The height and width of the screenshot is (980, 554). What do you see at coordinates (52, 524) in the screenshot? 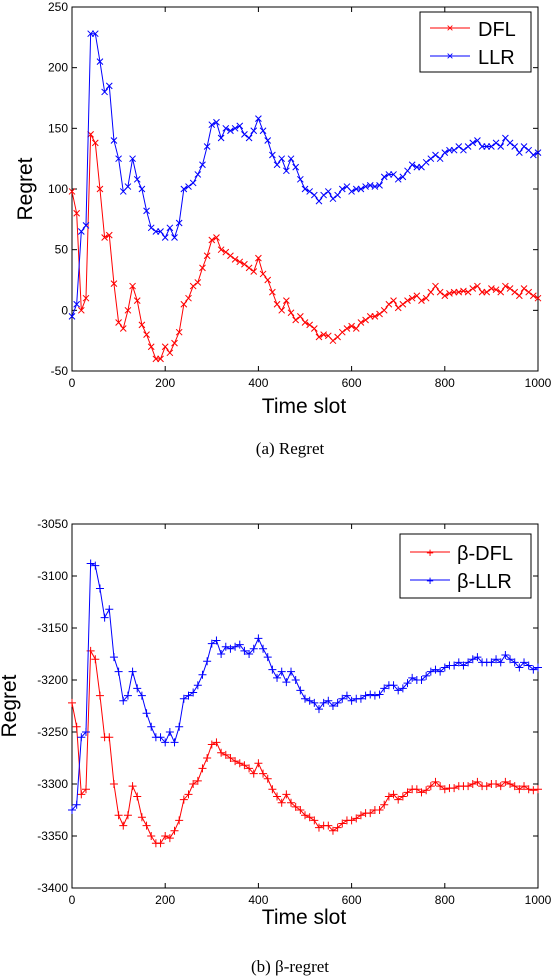
I see `y-tick-label: -3050` at bounding box center [52, 524].